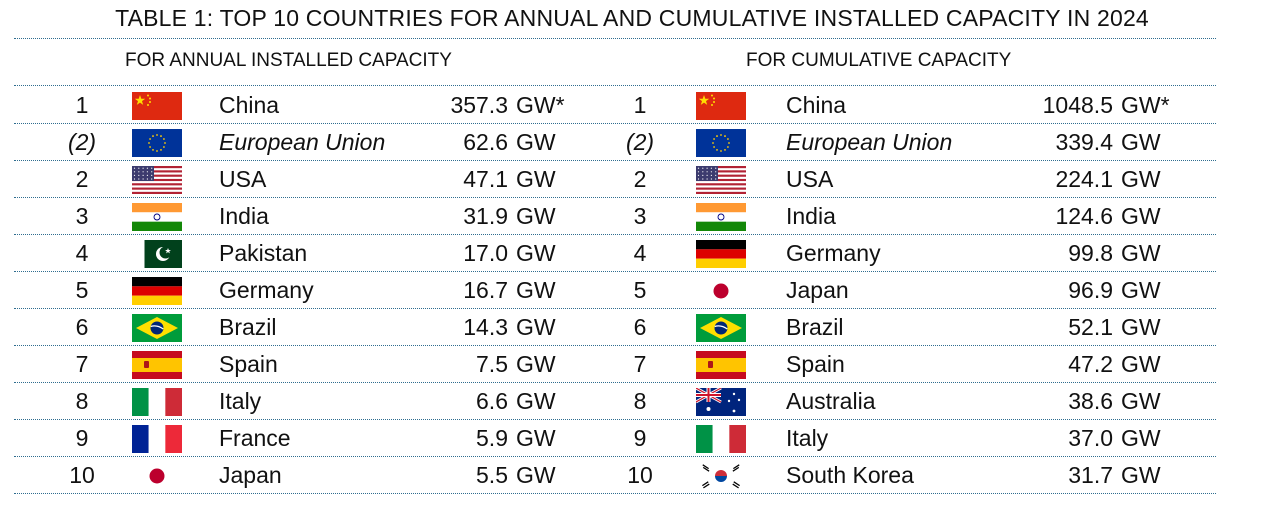 The height and width of the screenshot is (515, 1264). I want to click on table-row: 2 USA 47.1 GW 2 USA 224.1 GW, so click(632, 179).